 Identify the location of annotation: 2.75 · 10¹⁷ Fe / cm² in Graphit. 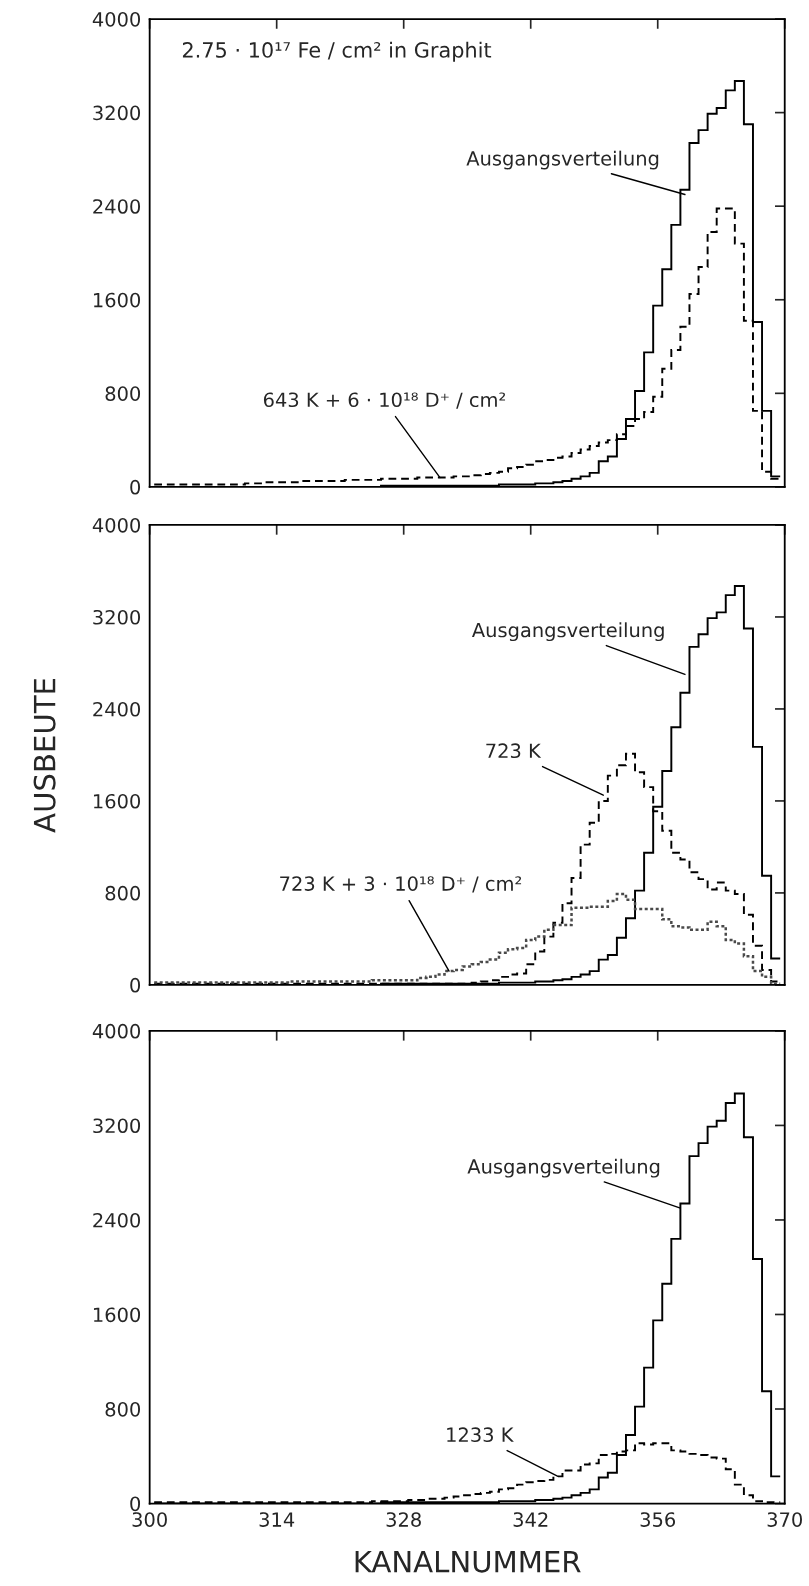
(337, 51).